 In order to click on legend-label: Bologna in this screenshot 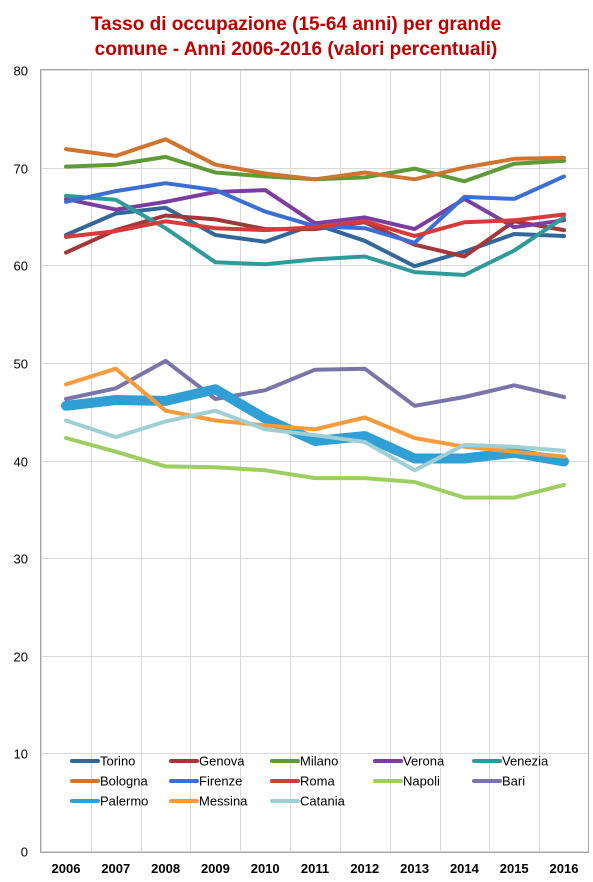, I will do `click(124, 781)`.